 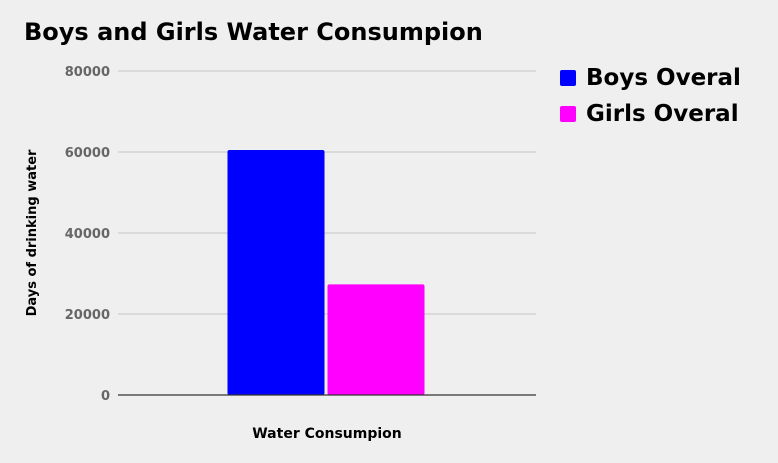 I want to click on y-tick-label: 0, so click(x=105, y=396).